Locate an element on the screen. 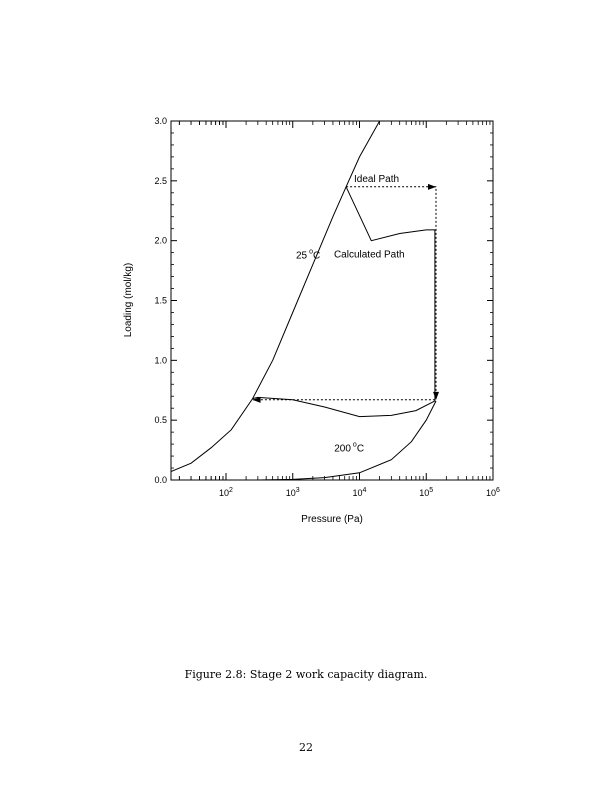 Image resolution: width=612 pixels, height=792 pixels. y-tick-label: 1.0 is located at coordinates (160, 360).